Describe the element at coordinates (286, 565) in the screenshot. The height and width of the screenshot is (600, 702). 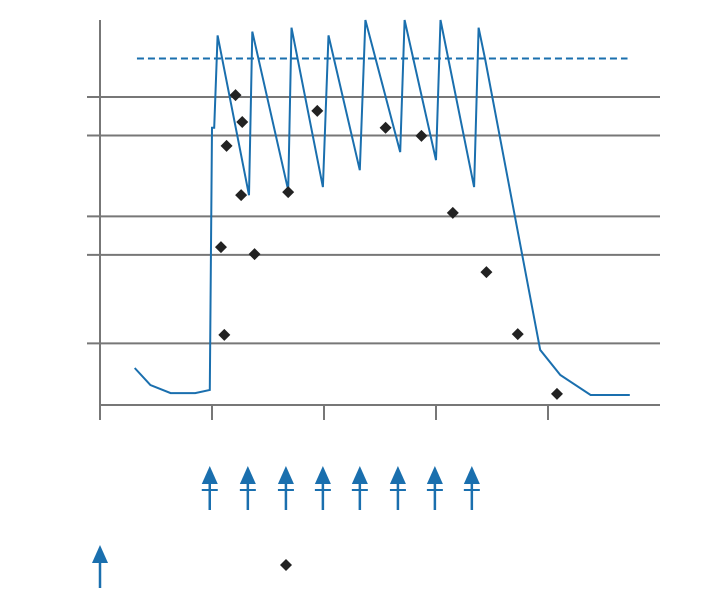
I see `legend-dot` at that location.